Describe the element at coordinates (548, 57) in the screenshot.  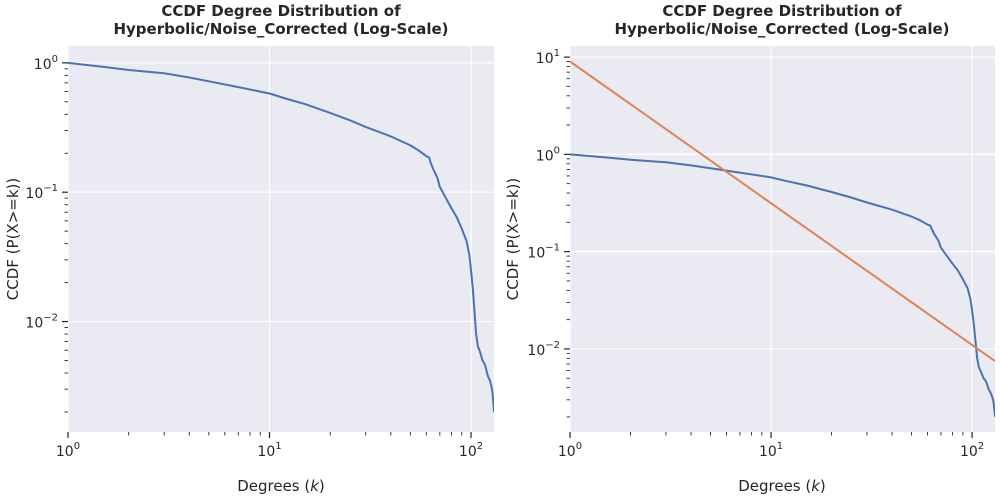
I see `y-tick-label: 10¹` at that location.